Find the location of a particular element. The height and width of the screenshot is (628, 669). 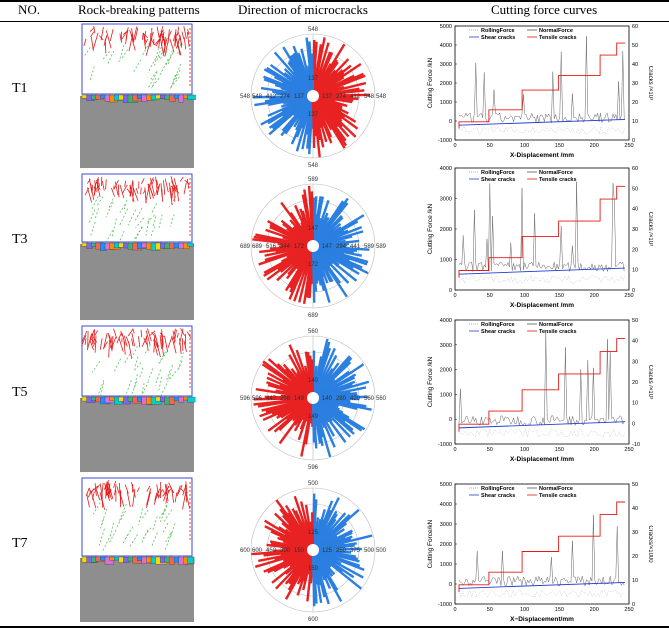

polar-inner-left-label: 274 is located at coordinates (285, 97).